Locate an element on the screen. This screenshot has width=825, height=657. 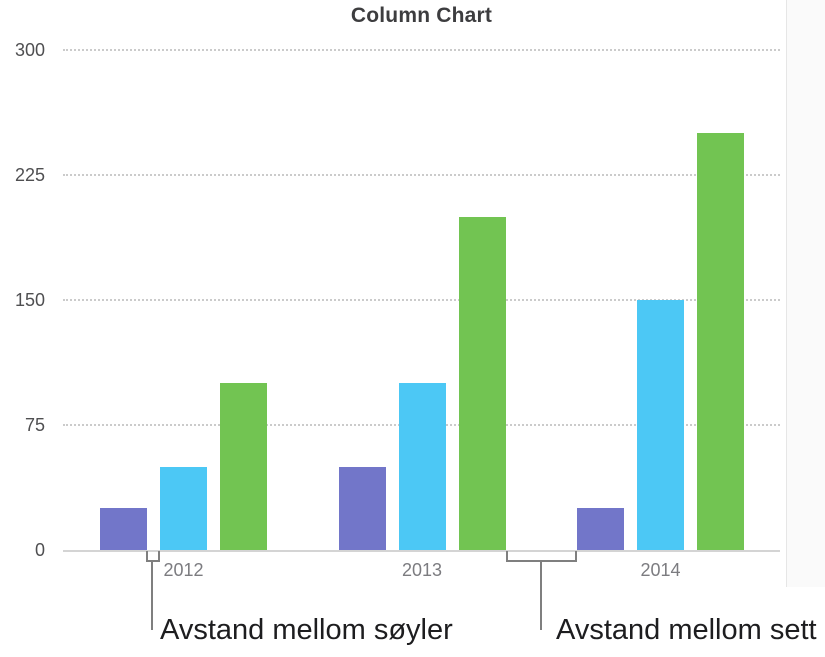
y-tick-label: 0 is located at coordinates (39, 550).